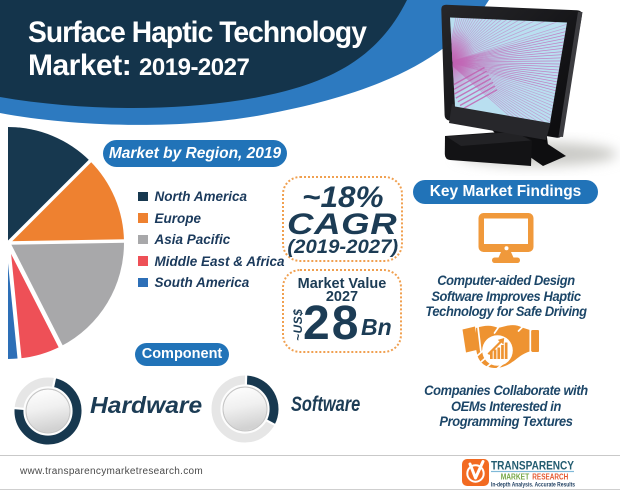 The height and width of the screenshot is (492, 620). I want to click on svg-text:In-depth Analysis. Accurate Re: In-depth Analysis. Accurate Results, so click(533, 485).